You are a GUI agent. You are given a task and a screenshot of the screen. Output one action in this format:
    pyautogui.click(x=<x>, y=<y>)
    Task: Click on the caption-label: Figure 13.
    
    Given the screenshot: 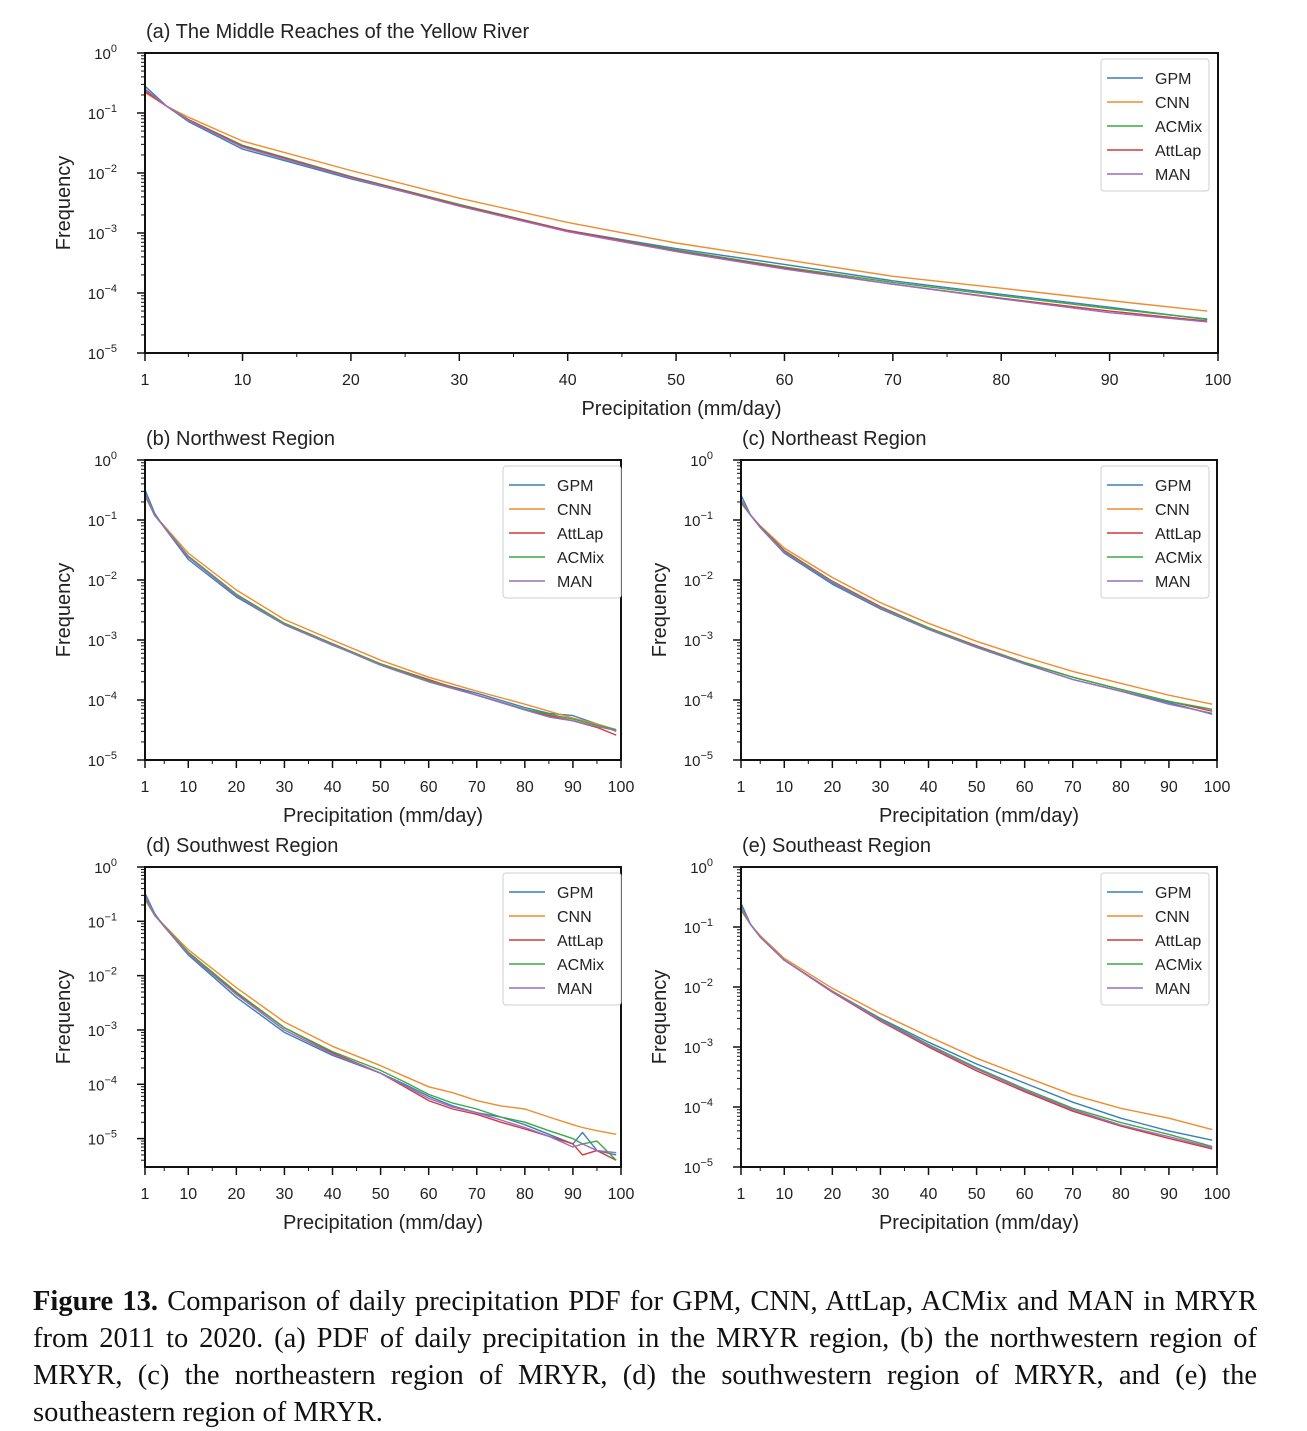 What is the action you would take?
    pyautogui.click(x=96, y=1301)
    